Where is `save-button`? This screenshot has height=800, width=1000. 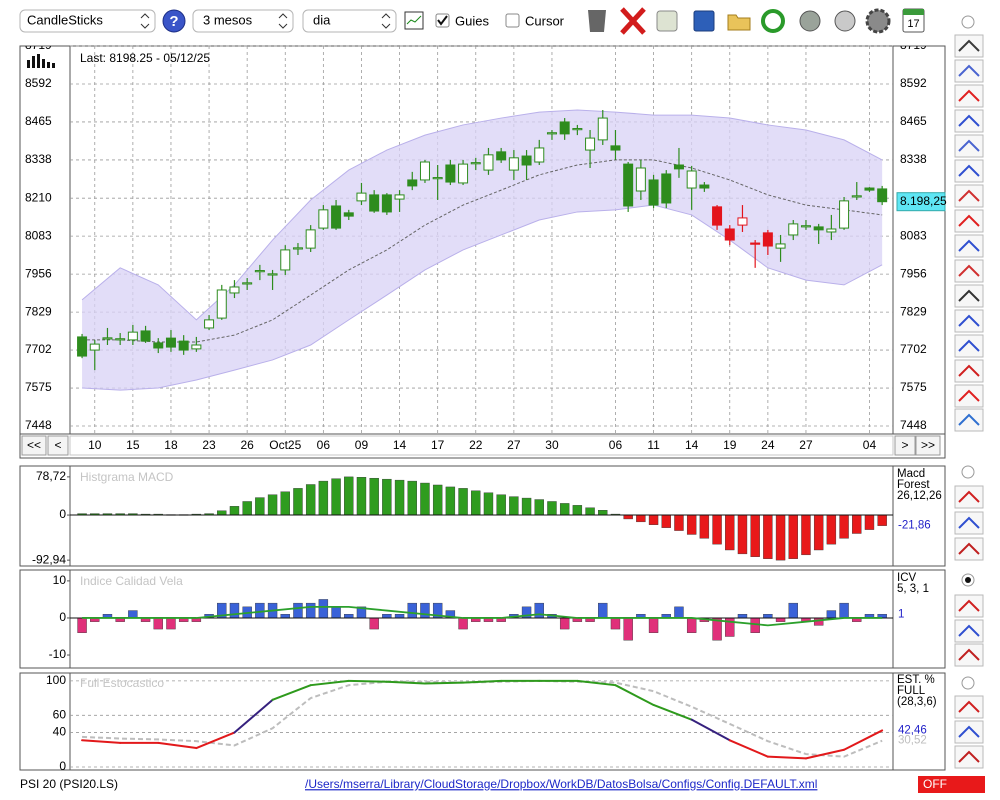
save-button is located at coordinates (704, 21).